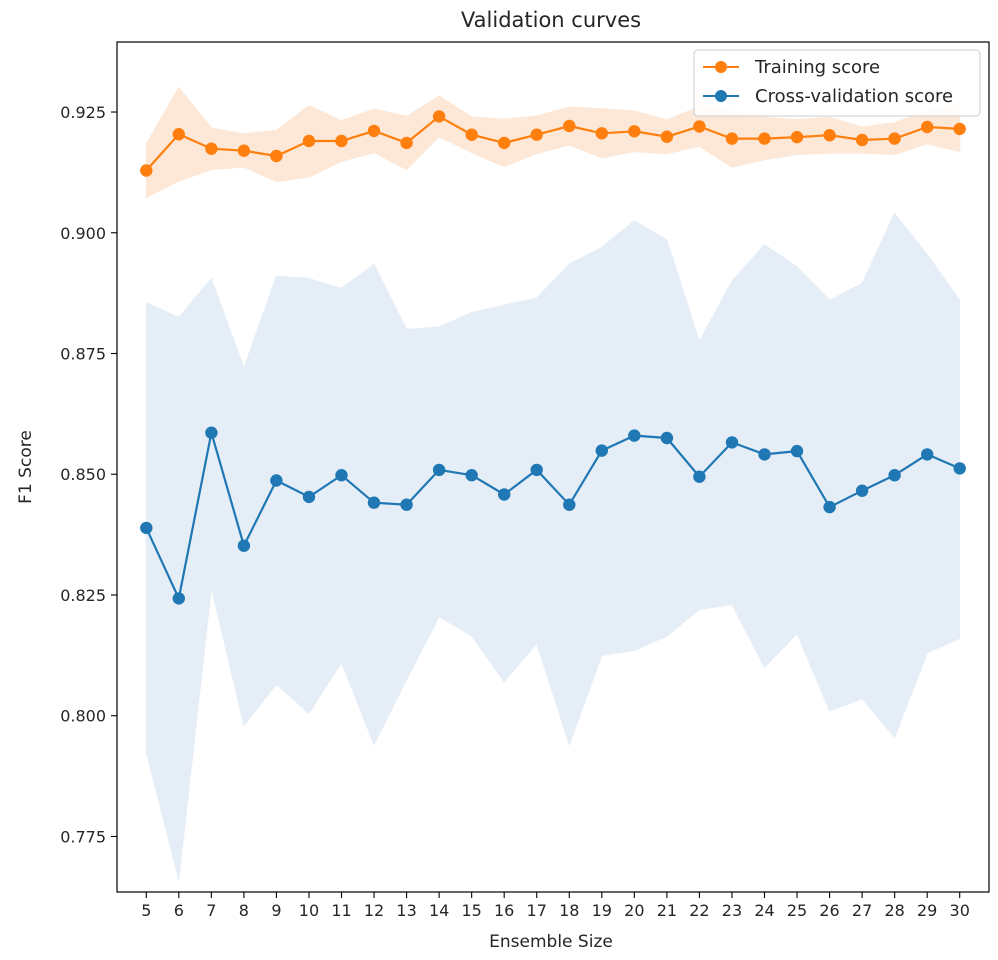  I want to click on x-tick-label-13: 13, so click(406, 910).